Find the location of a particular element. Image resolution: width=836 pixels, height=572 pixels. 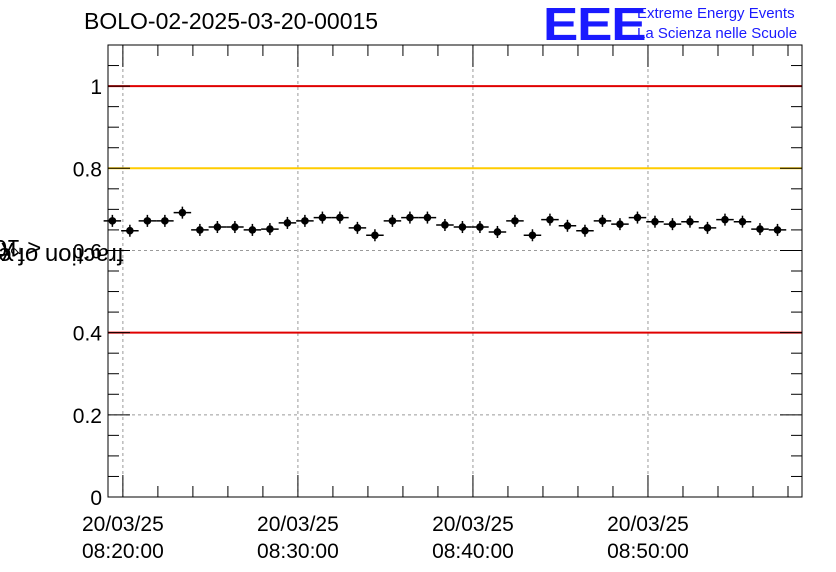

eee-logo: EEE is located at coordinates (595, 25).